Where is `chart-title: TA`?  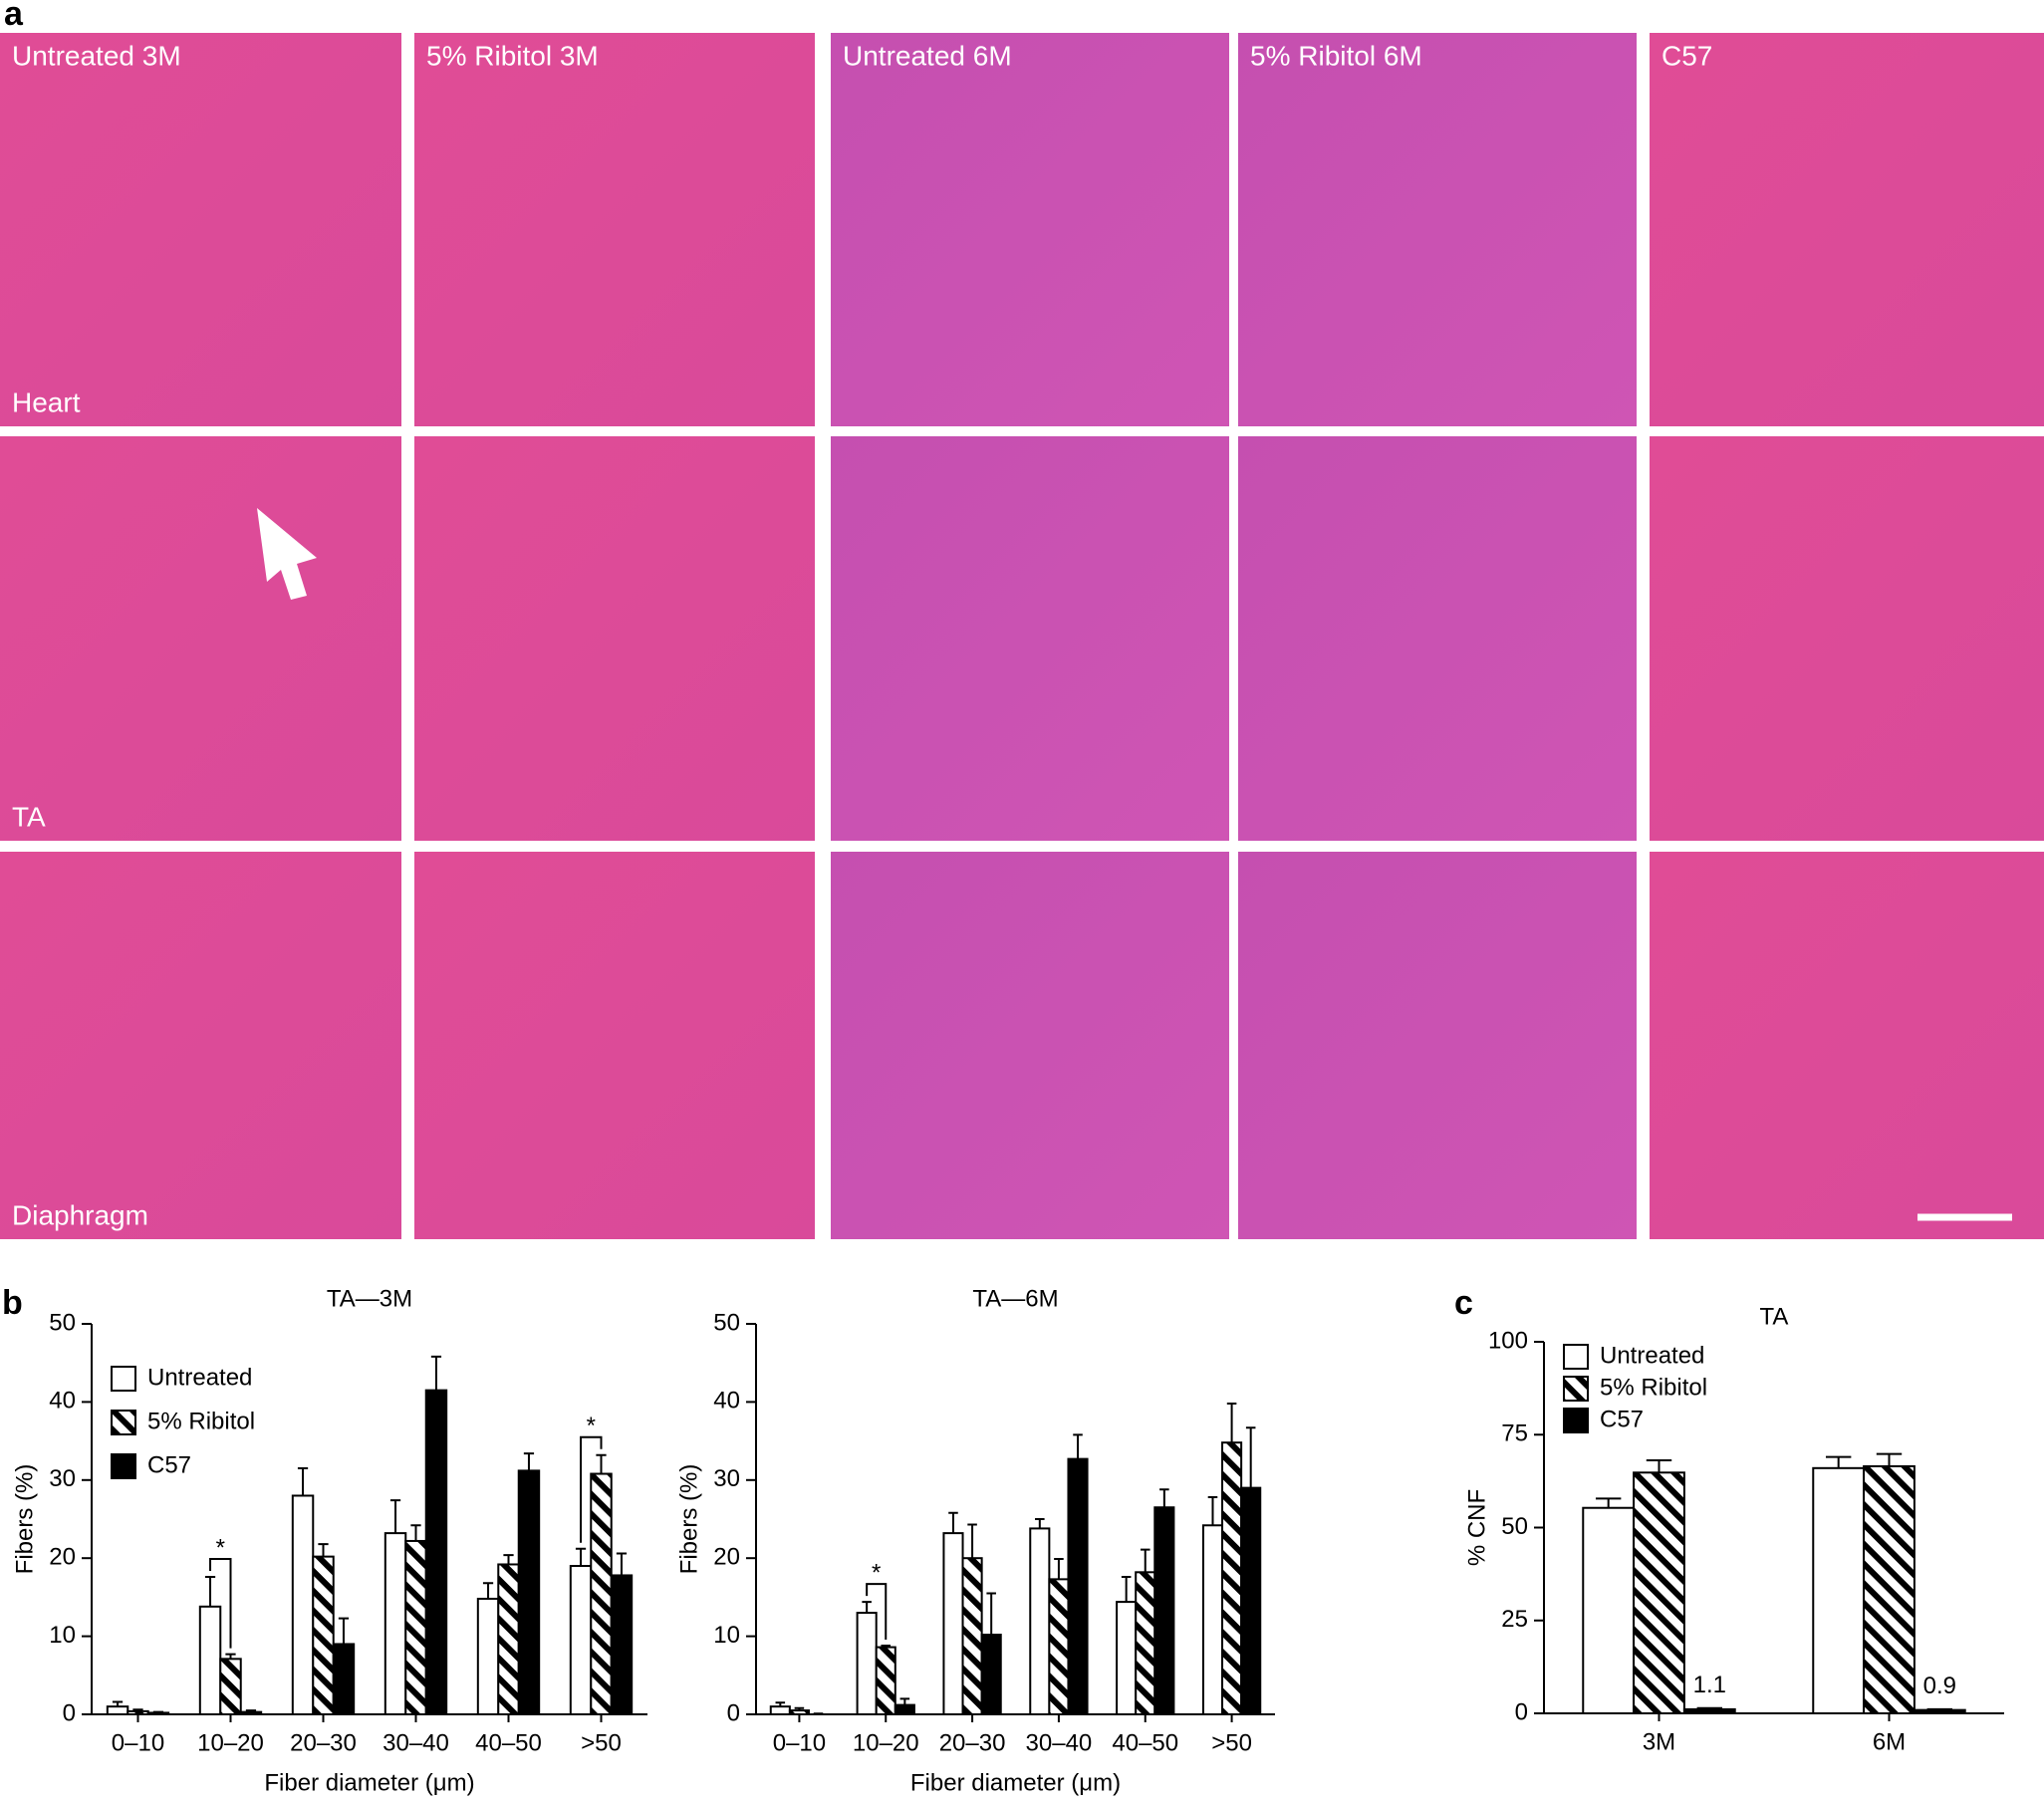
chart-title: TA is located at coordinates (1775, 1316).